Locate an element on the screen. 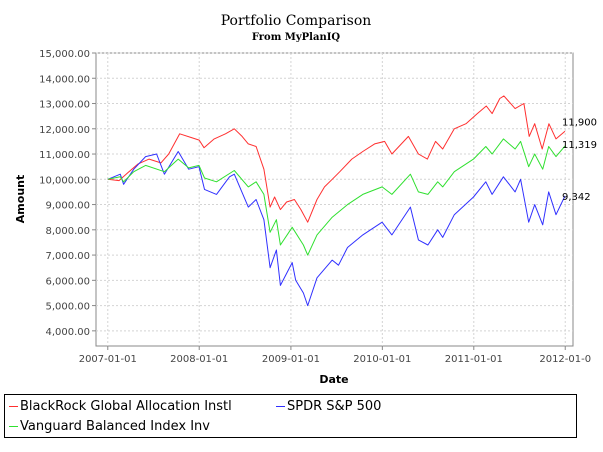 Image resolution: width=603 pixels, height=452 pixels. y-tick-label: 7,000.00 is located at coordinates (67, 256).